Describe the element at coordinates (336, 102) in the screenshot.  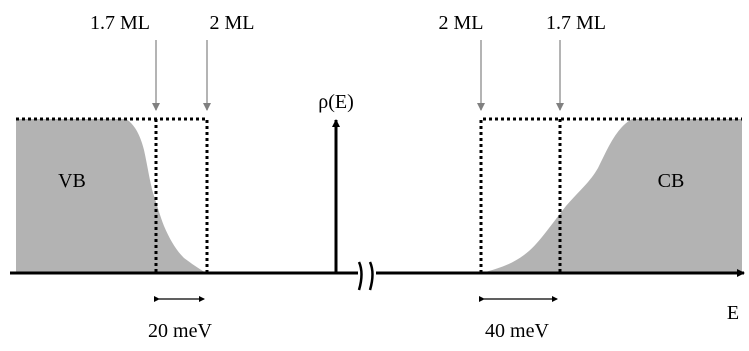
I see `label-dos-axis: ρ(E)` at that location.